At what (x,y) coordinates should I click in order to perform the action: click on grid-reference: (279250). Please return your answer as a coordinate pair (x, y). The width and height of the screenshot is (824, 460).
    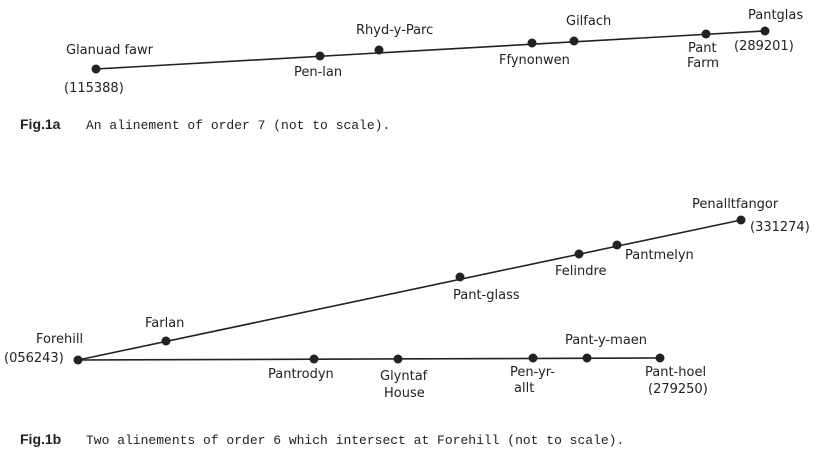
    Looking at the image, I should click on (678, 389).